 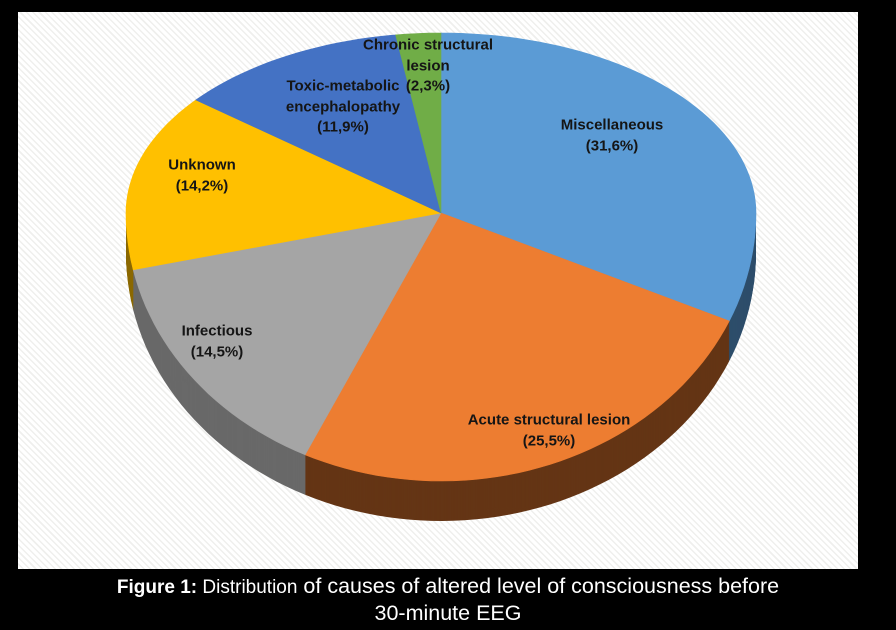 I want to click on pie-slice-unknown, so click(x=283, y=185).